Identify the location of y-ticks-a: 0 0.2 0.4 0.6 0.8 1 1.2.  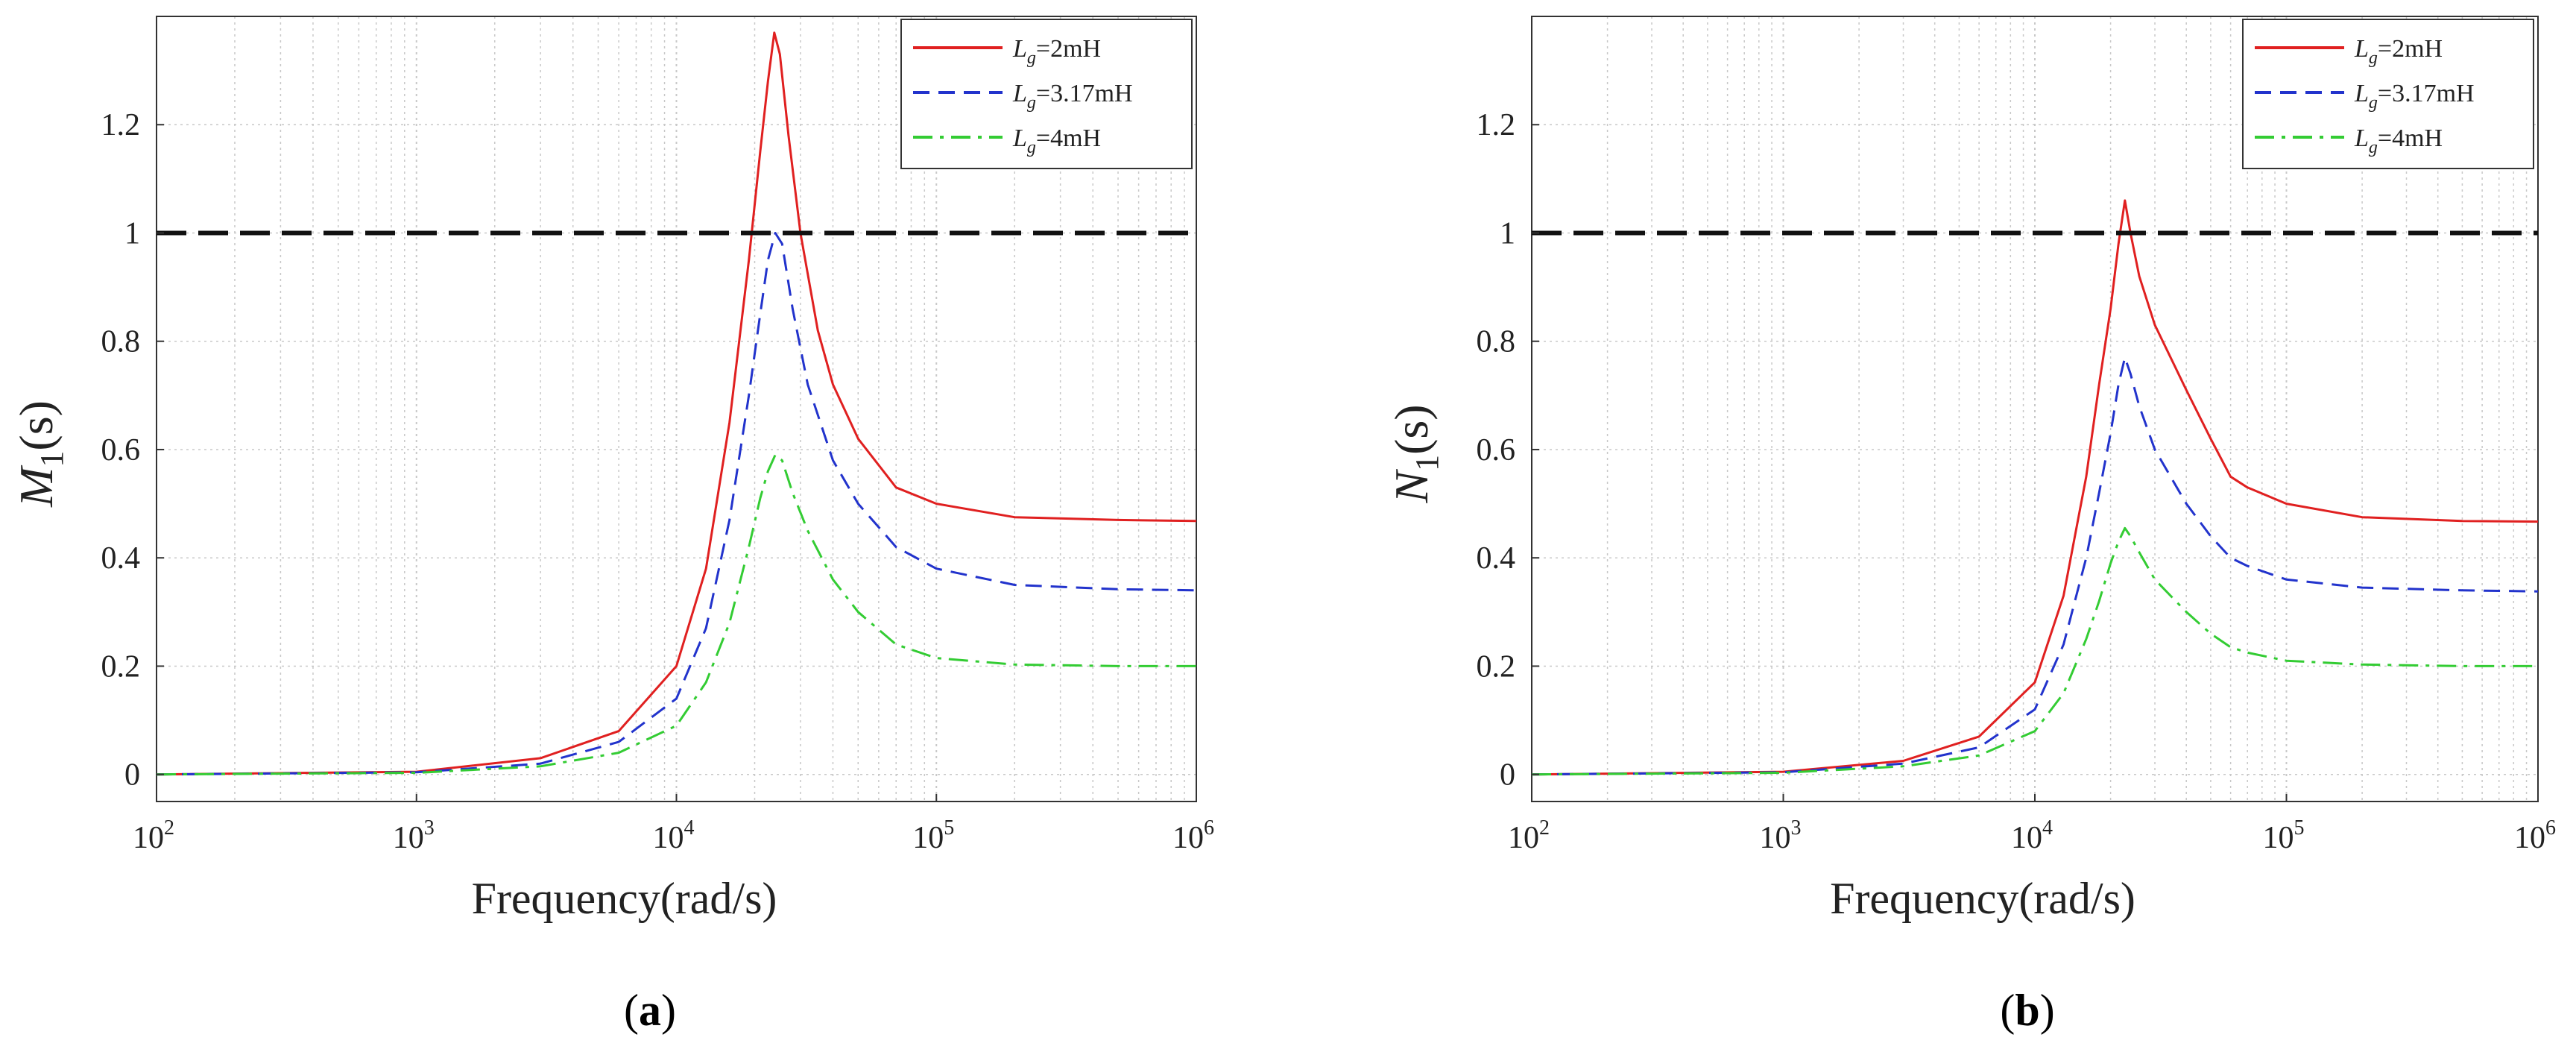
(132, 450).